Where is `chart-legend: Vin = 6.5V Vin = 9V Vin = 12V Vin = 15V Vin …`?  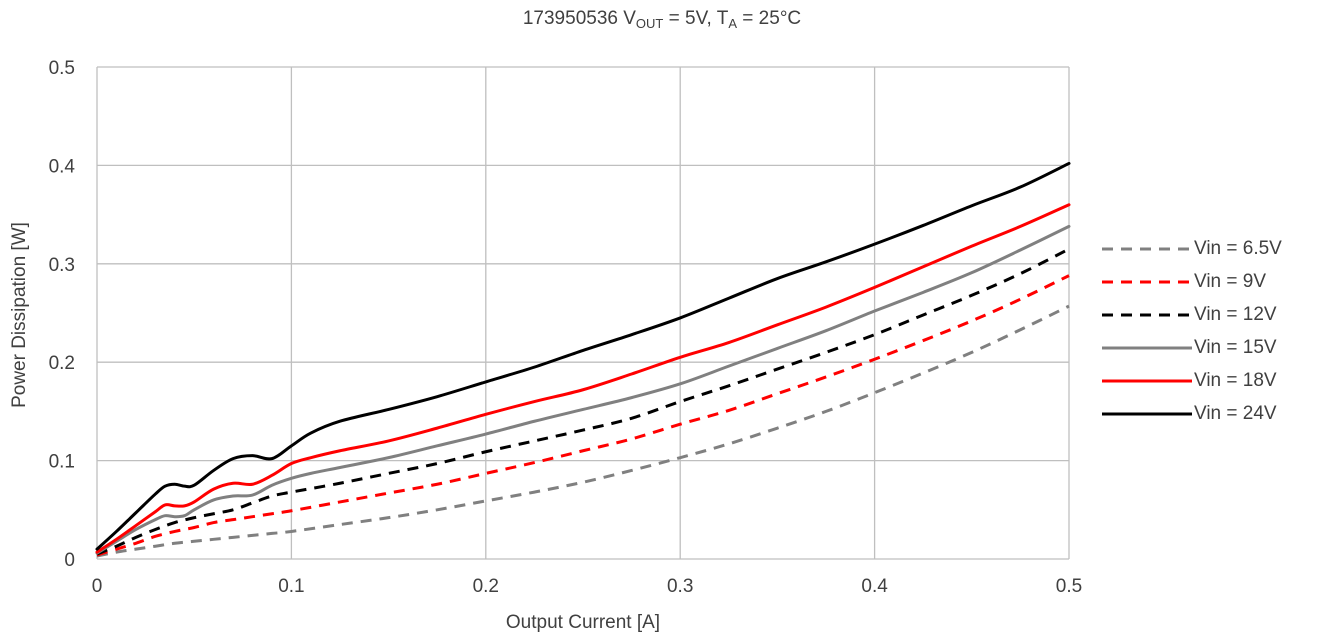
chart-legend: Vin = 6.5V Vin = 9V Vin = 12V Vin = 15V Vin … is located at coordinates (1190, 331).